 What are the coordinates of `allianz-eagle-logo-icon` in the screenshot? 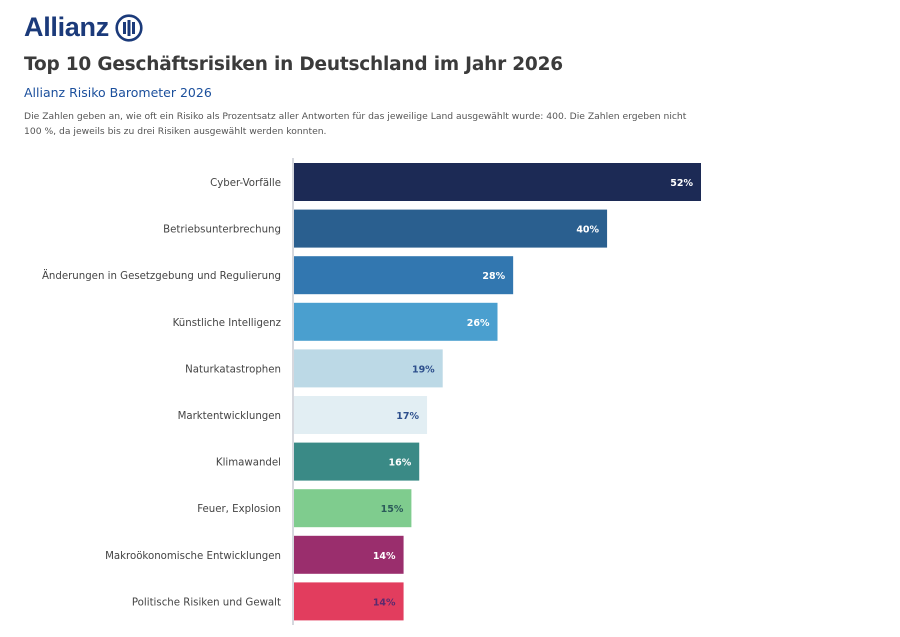 It's located at (129, 27).